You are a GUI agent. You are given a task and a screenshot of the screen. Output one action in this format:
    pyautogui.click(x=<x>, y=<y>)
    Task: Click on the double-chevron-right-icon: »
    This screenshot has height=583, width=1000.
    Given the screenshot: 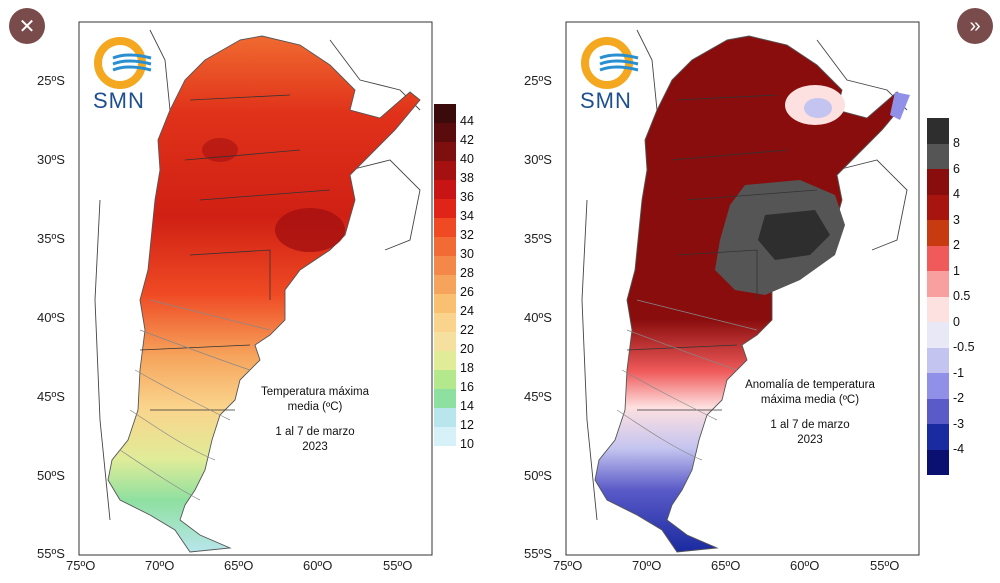 What is the action you would take?
    pyautogui.click(x=975, y=25)
    